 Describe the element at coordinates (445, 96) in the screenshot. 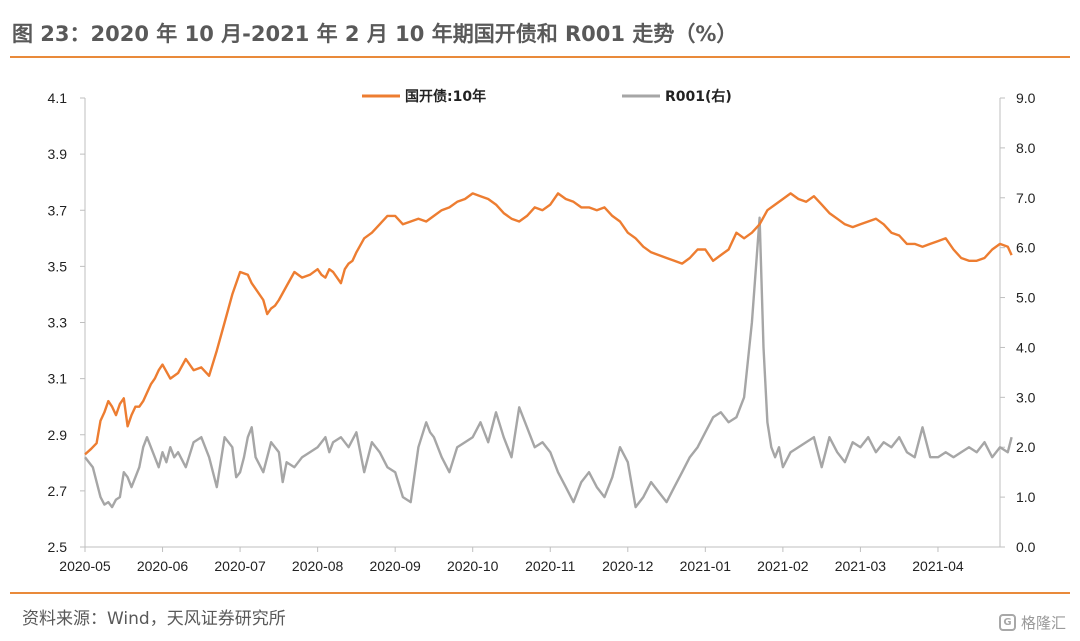

I see `legend-label: 国开债:10年` at that location.